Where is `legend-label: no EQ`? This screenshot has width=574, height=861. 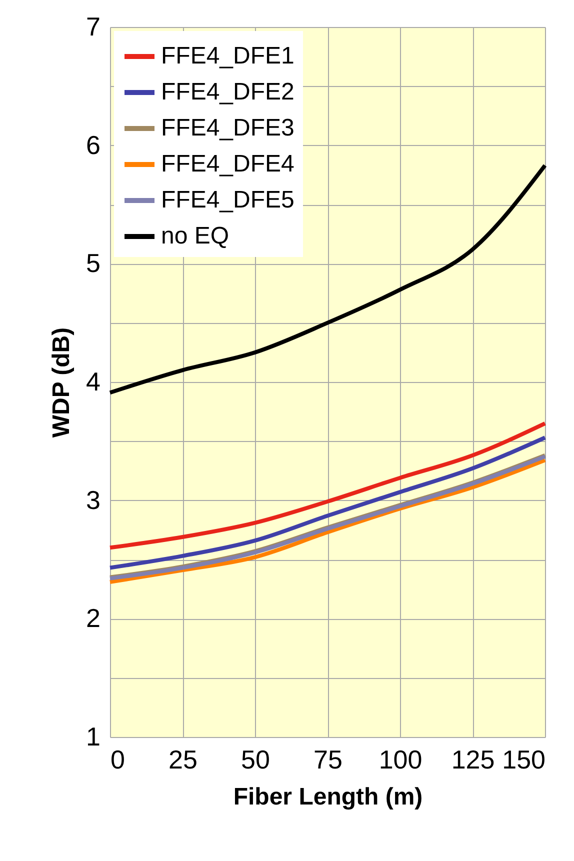
legend-label: no EQ is located at coordinates (195, 236).